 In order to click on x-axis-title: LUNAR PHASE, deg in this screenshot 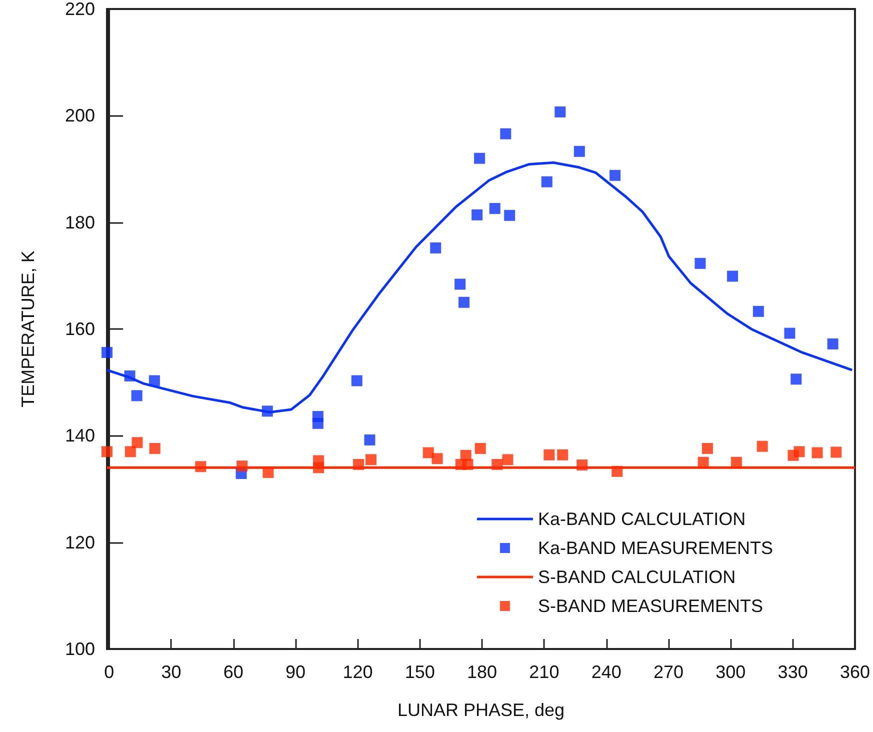, I will do `click(481, 710)`.